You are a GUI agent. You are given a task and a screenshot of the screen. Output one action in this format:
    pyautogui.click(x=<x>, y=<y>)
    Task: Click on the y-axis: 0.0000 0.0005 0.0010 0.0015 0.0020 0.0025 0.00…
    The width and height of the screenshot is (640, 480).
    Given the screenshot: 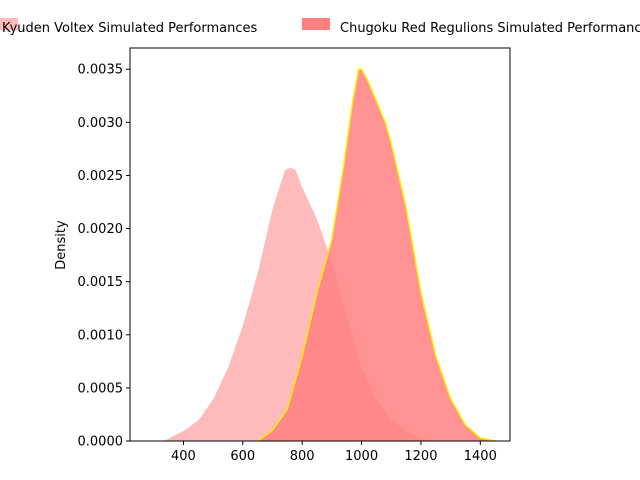 What is the action you would take?
    pyautogui.click(x=104, y=256)
    